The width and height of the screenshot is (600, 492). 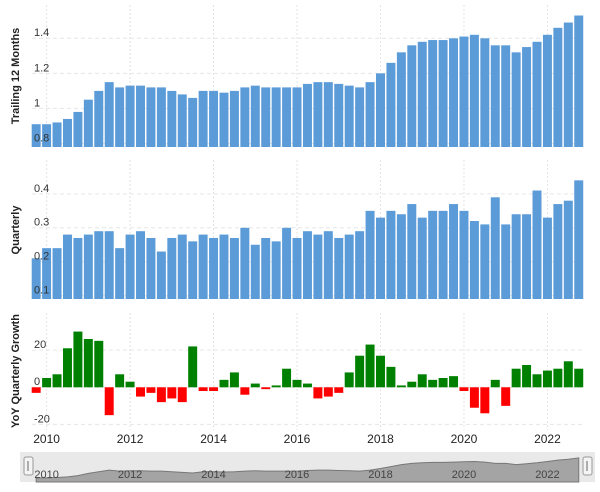 What do you see at coordinates (46, 439) in the screenshot?
I see `x-tick-label: 2010` at bounding box center [46, 439].